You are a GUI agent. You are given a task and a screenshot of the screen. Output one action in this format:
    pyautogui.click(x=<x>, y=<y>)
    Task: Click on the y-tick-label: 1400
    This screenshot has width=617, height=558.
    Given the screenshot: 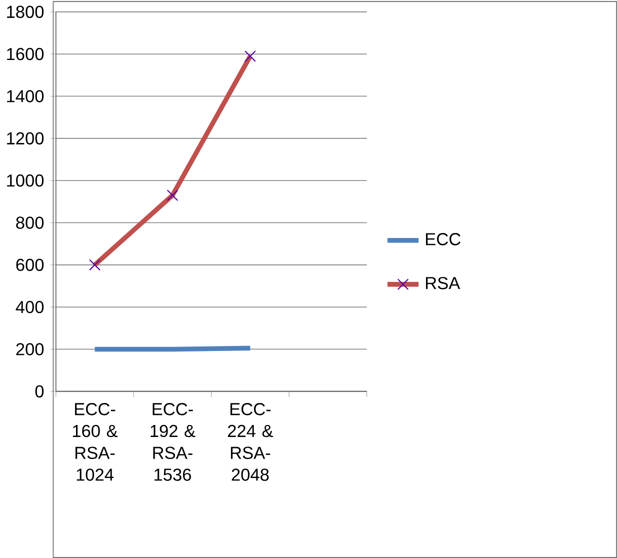 What is the action you would take?
    pyautogui.click(x=25, y=96)
    